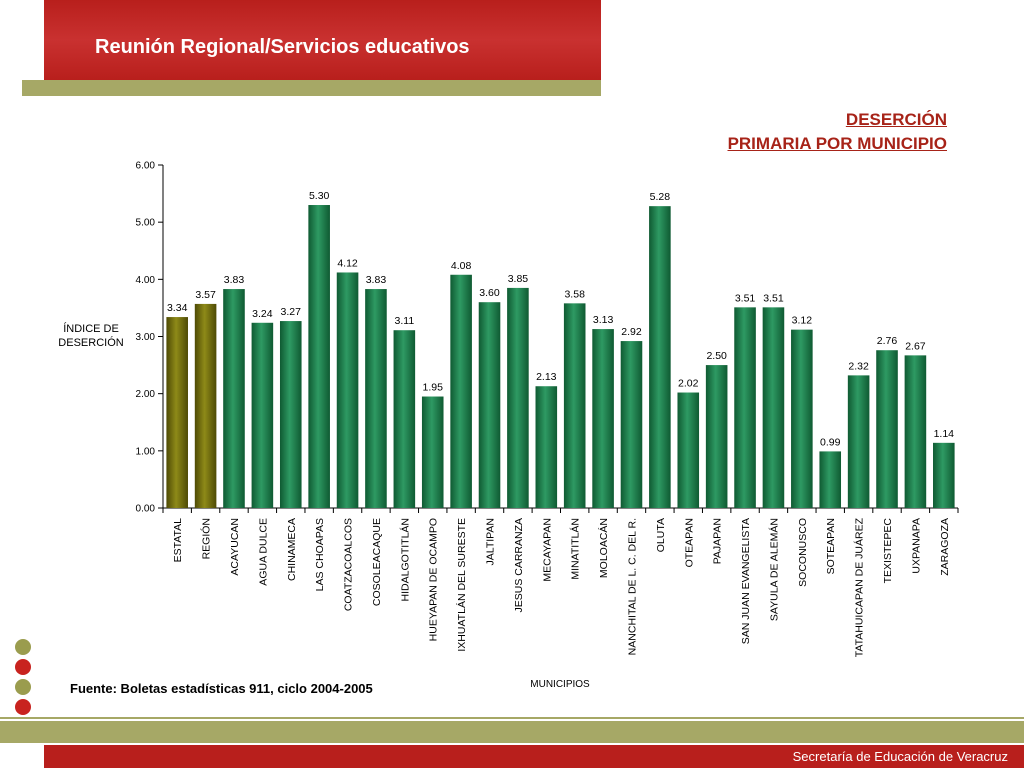 This screenshot has height=768, width=1024. What do you see at coordinates (177, 308) in the screenshot?
I see `bar-value-label: 3.34` at bounding box center [177, 308].